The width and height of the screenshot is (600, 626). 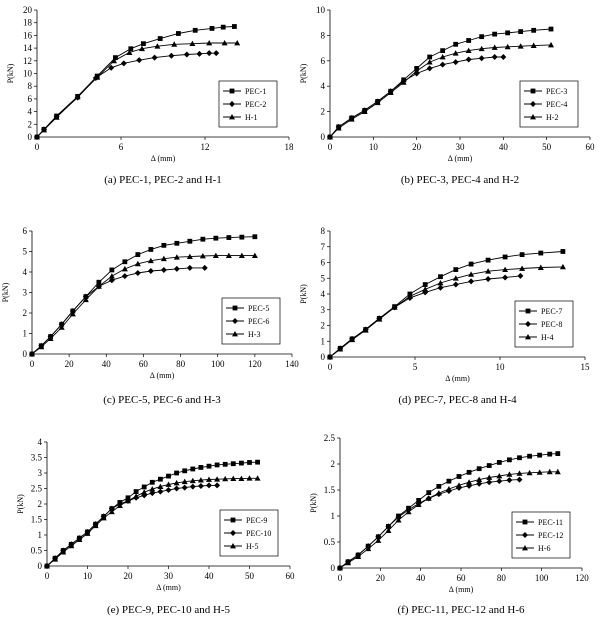 I want to click on legend-label: H-6, so click(x=544, y=548).